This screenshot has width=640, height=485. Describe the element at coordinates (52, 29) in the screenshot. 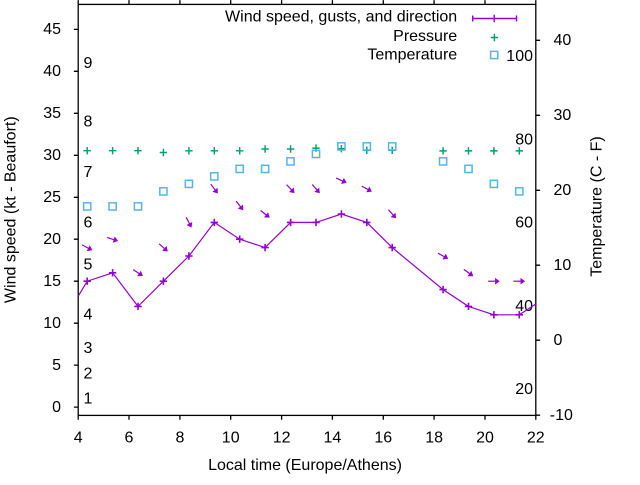

I see `svg-text: 45` at that location.